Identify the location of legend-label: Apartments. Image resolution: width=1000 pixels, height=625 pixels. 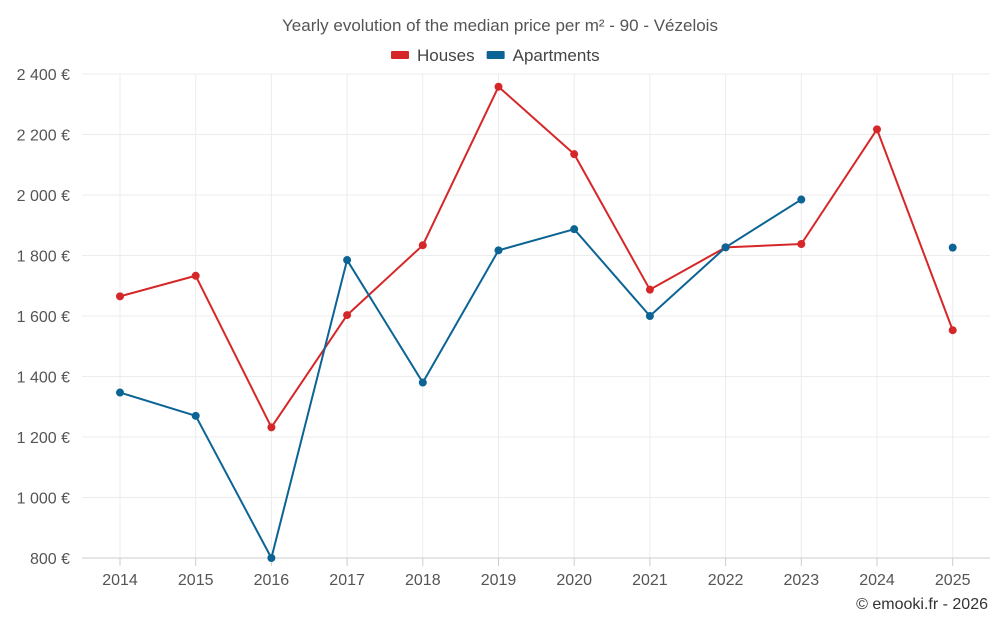
(556, 55).